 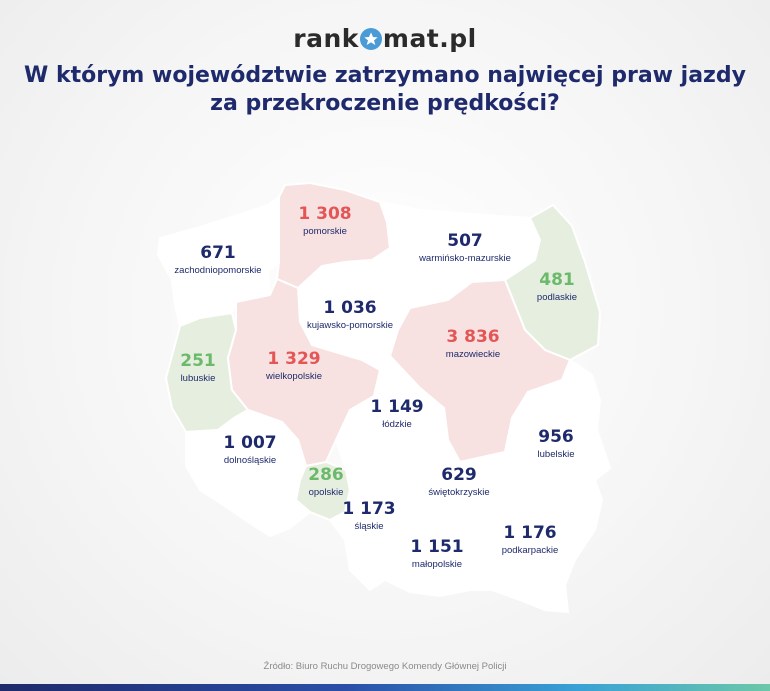 What do you see at coordinates (465, 258) in the screenshot?
I see `region-name: warmińsko-mazurskie` at bounding box center [465, 258].